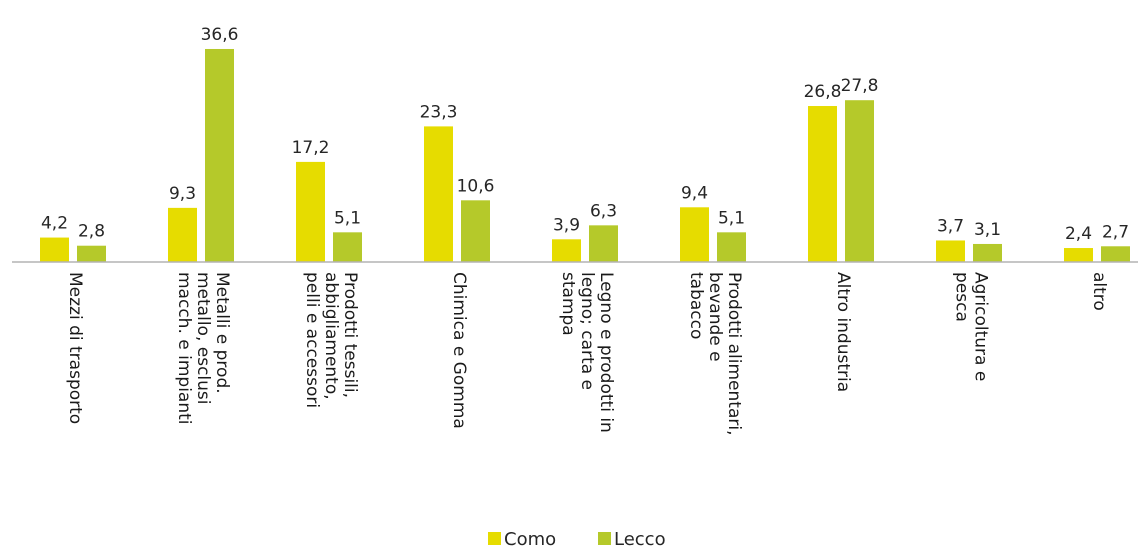  I want to click on category-label-line: Prodotti alimentari,, so click(734, 353).